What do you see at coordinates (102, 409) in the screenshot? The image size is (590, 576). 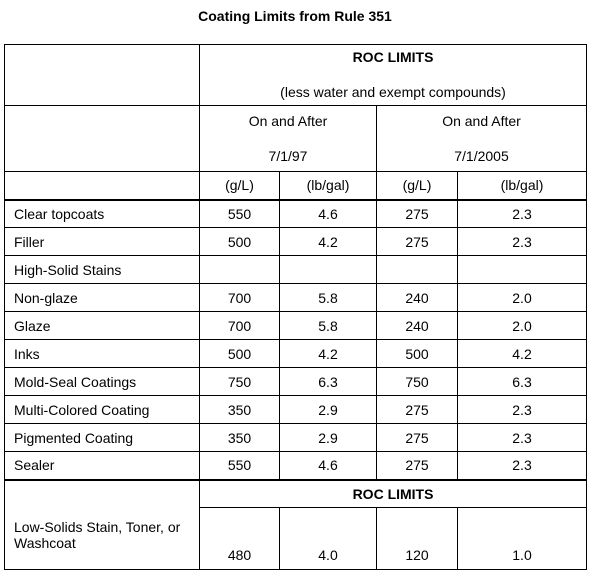 I see `row-label: Multi-Colored Coating` at bounding box center [102, 409].